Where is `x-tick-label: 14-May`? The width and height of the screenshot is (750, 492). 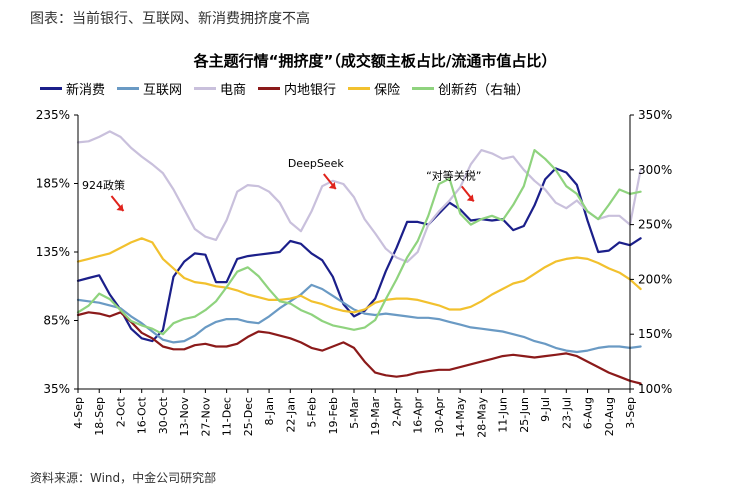 x-tick-label: 14-May is located at coordinates (460, 417).